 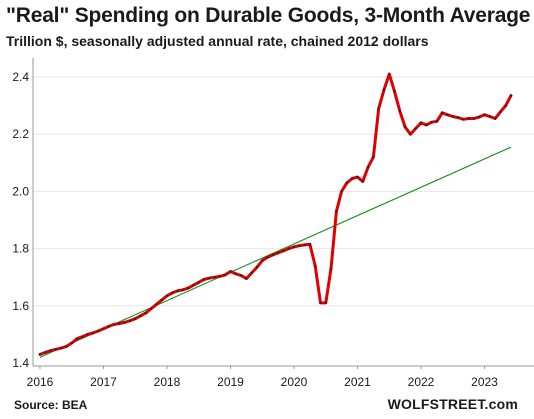 I want to click on x-tick-label: 2021, so click(x=357, y=382).